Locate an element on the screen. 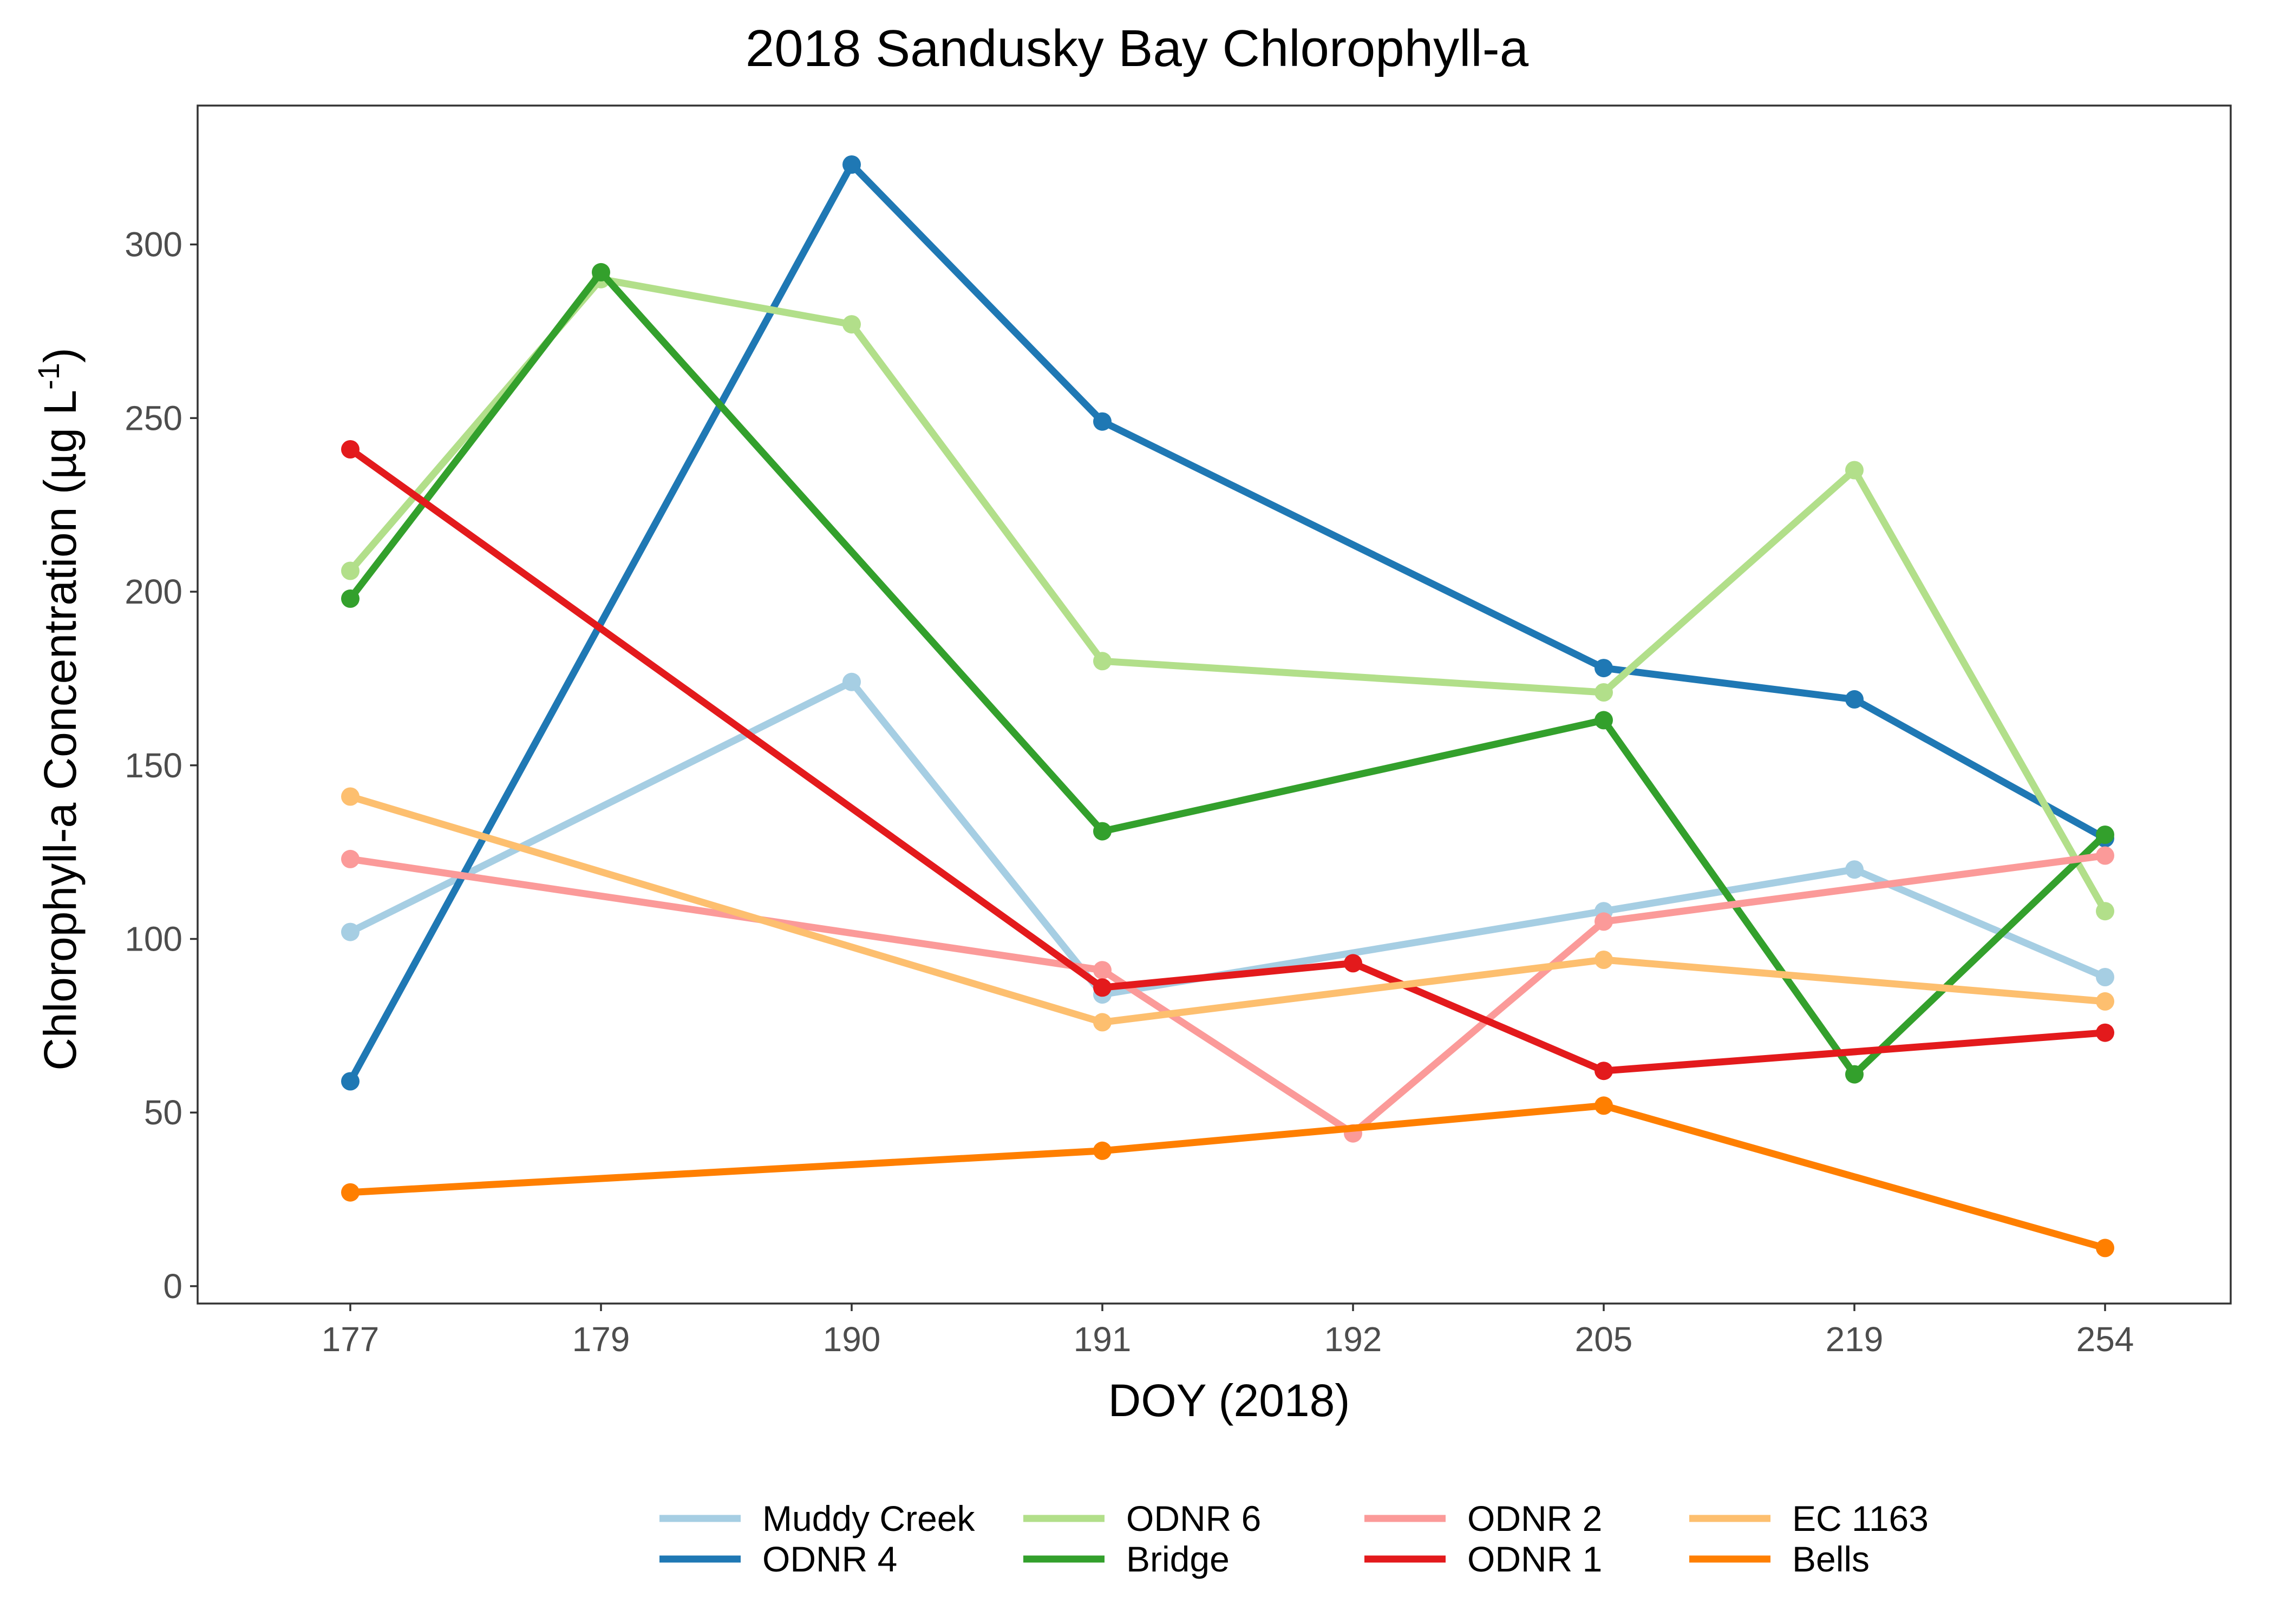 Image resolution: width=2274 pixels, height=1624 pixels. legend-item-odnr-1: ODNR 1 is located at coordinates (1483, 1559).